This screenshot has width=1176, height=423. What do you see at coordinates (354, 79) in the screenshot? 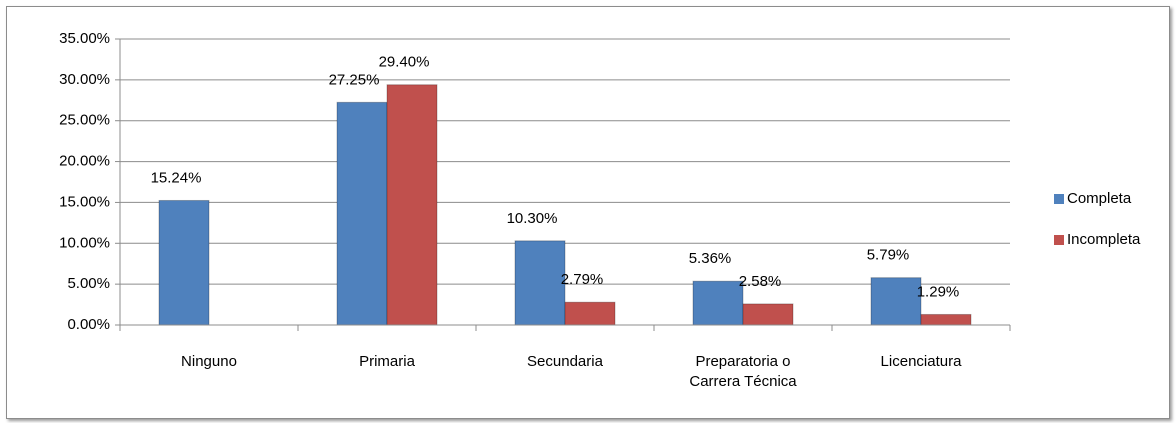
I see `data-label: 27.25%` at bounding box center [354, 79].